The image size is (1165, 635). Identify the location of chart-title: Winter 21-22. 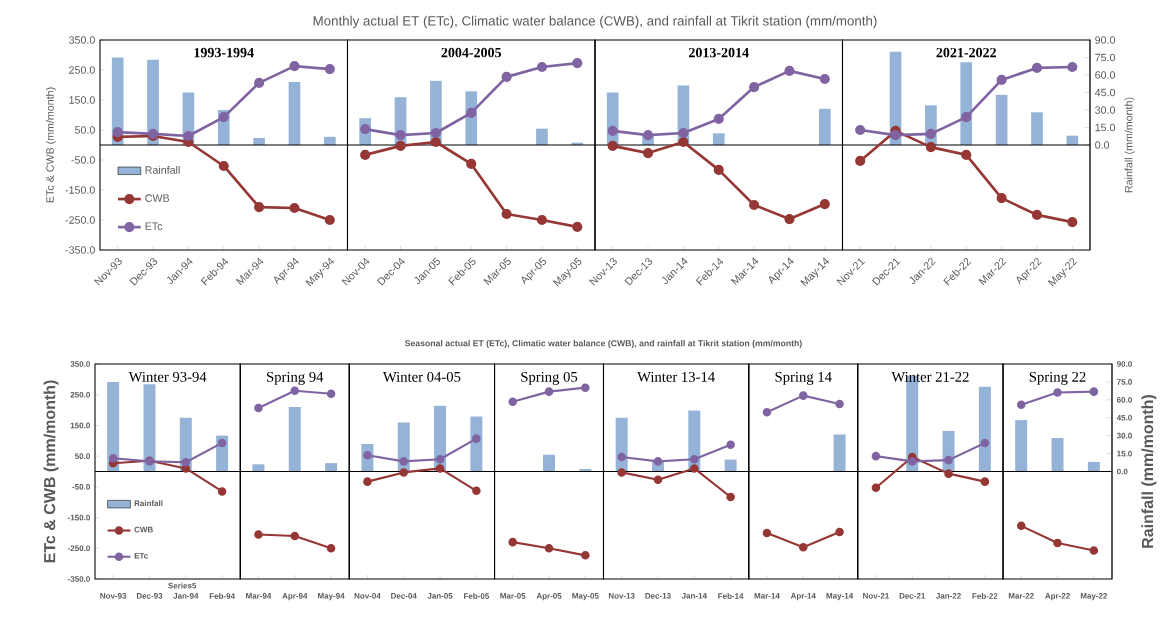
(930, 376).